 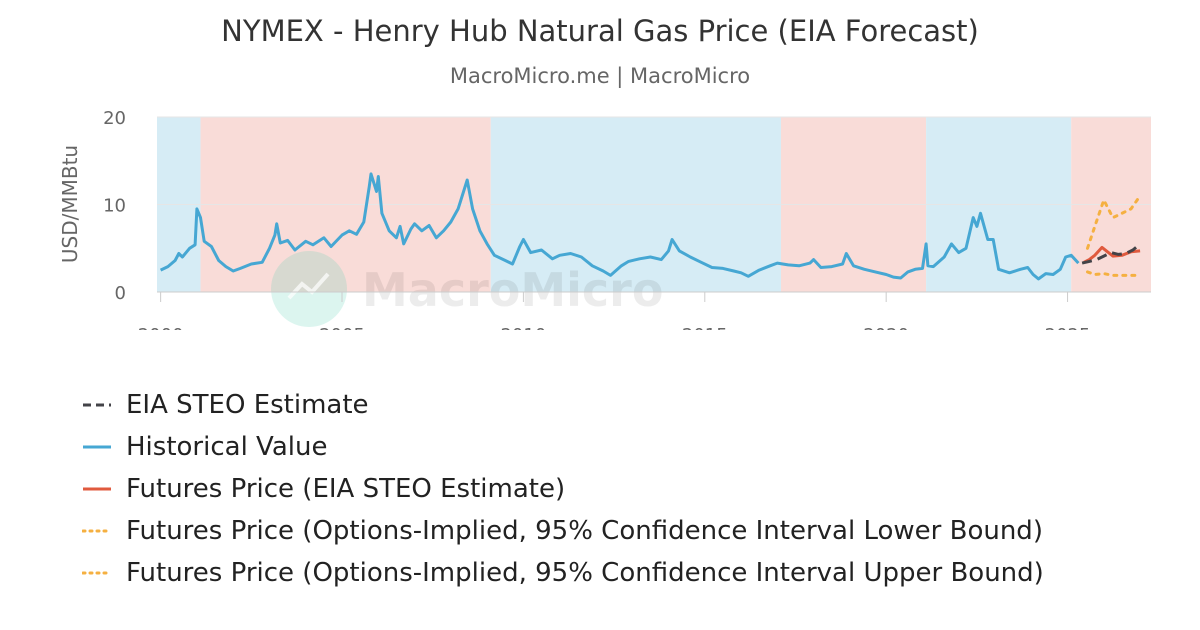 I want to click on y-tick-label: 0, so click(x=120, y=293).